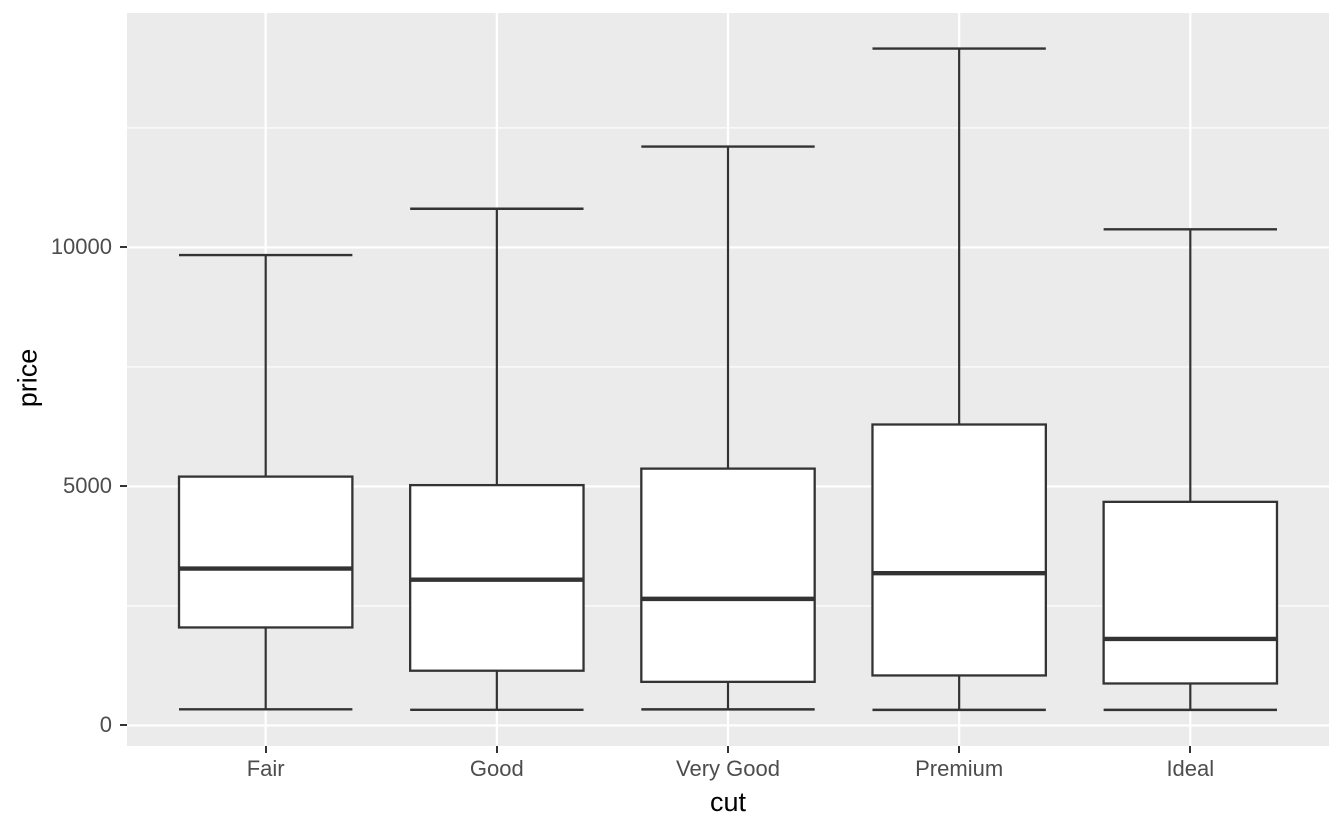 This screenshot has width=1344, height=830. What do you see at coordinates (959, 379) in the screenshot?
I see `boxplot-premium` at bounding box center [959, 379].